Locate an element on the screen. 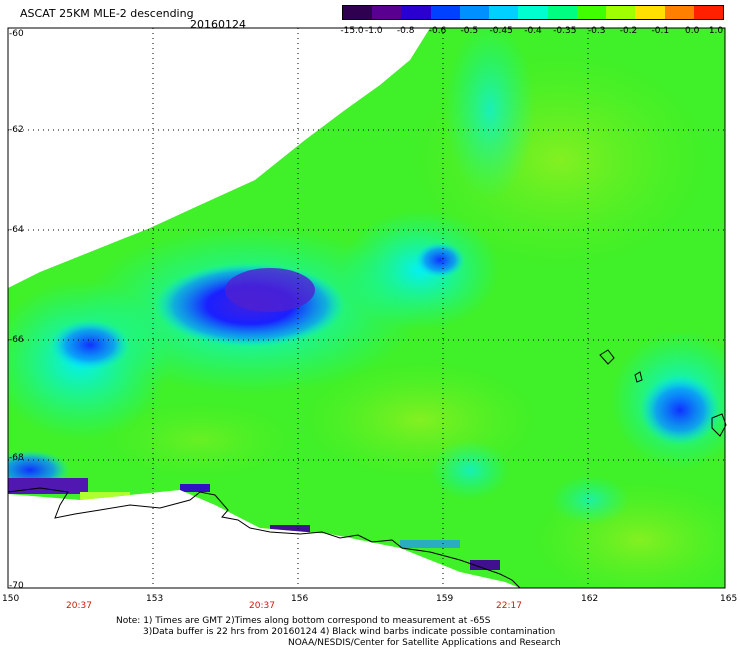 Image resolution: width=740 pixels, height=650 pixels. lon-label: 153 is located at coordinates (155, 599).